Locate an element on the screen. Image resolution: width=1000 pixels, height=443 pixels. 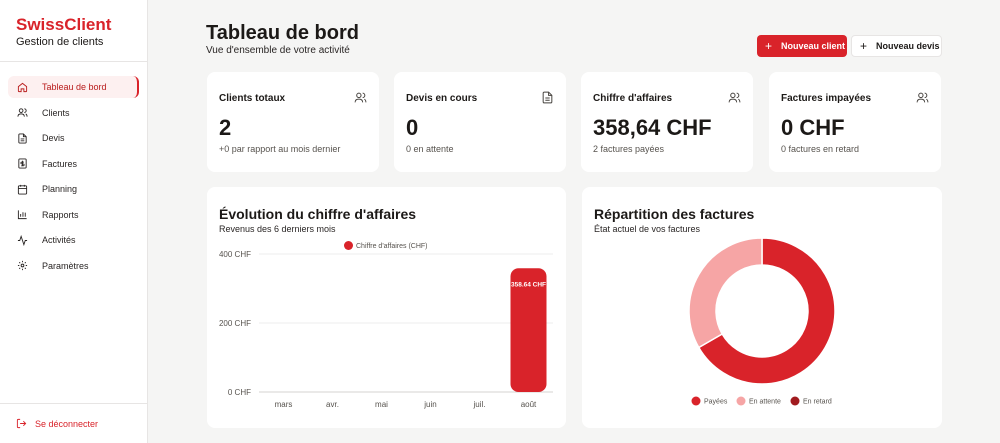
chart-legend: Payées En attente En retard is located at coordinates (761, 401).